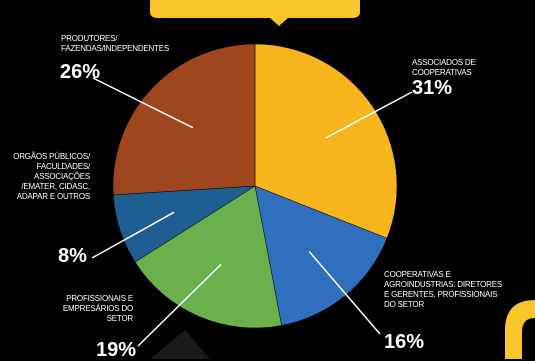 The height and width of the screenshot is (361, 535). Describe the element at coordinates (133, 235) in the screenshot. I see `leader-line-orgaos` at that location.